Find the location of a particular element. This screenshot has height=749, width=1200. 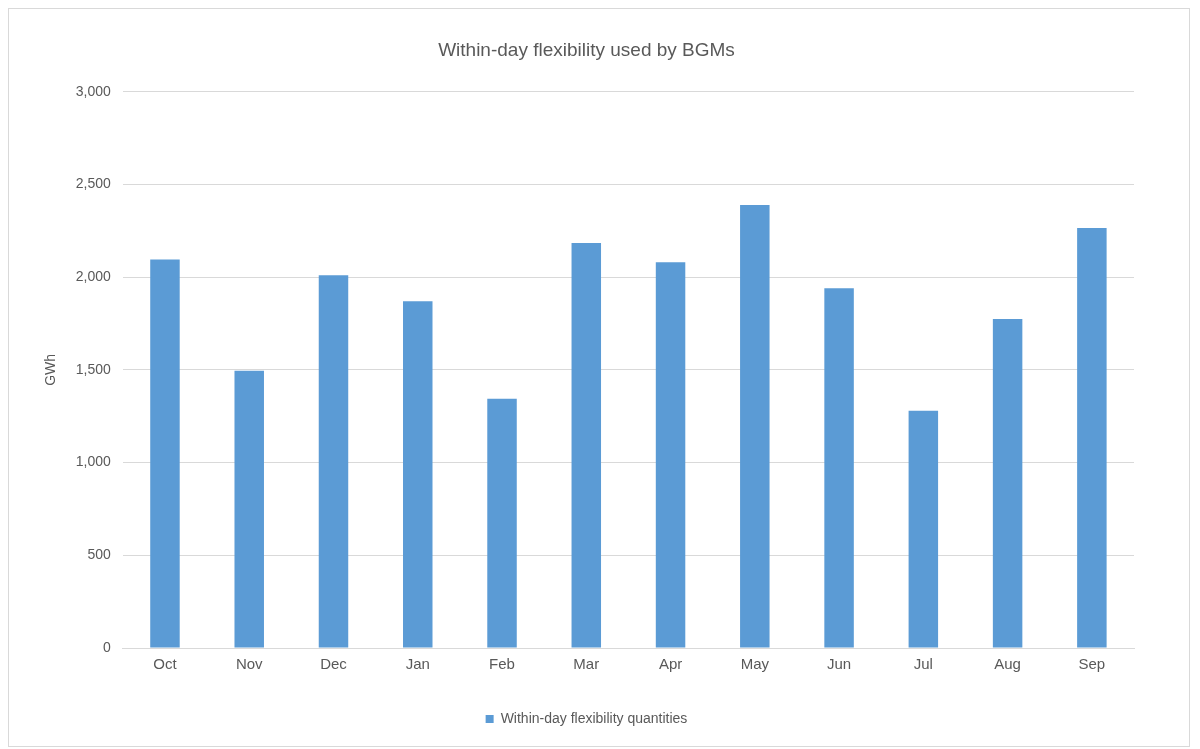

x-tick-label: May is located at coordinates (755, 664).